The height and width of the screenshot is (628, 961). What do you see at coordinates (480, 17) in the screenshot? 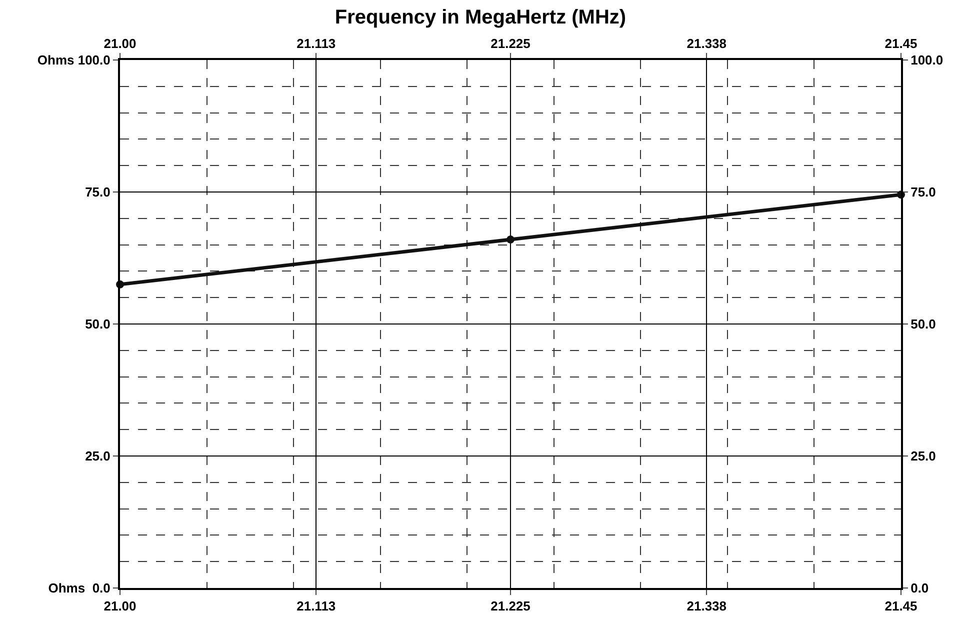
I see `chart-title: Frequency in MegaHertz (MHz)` at bounding box center [480, 17].